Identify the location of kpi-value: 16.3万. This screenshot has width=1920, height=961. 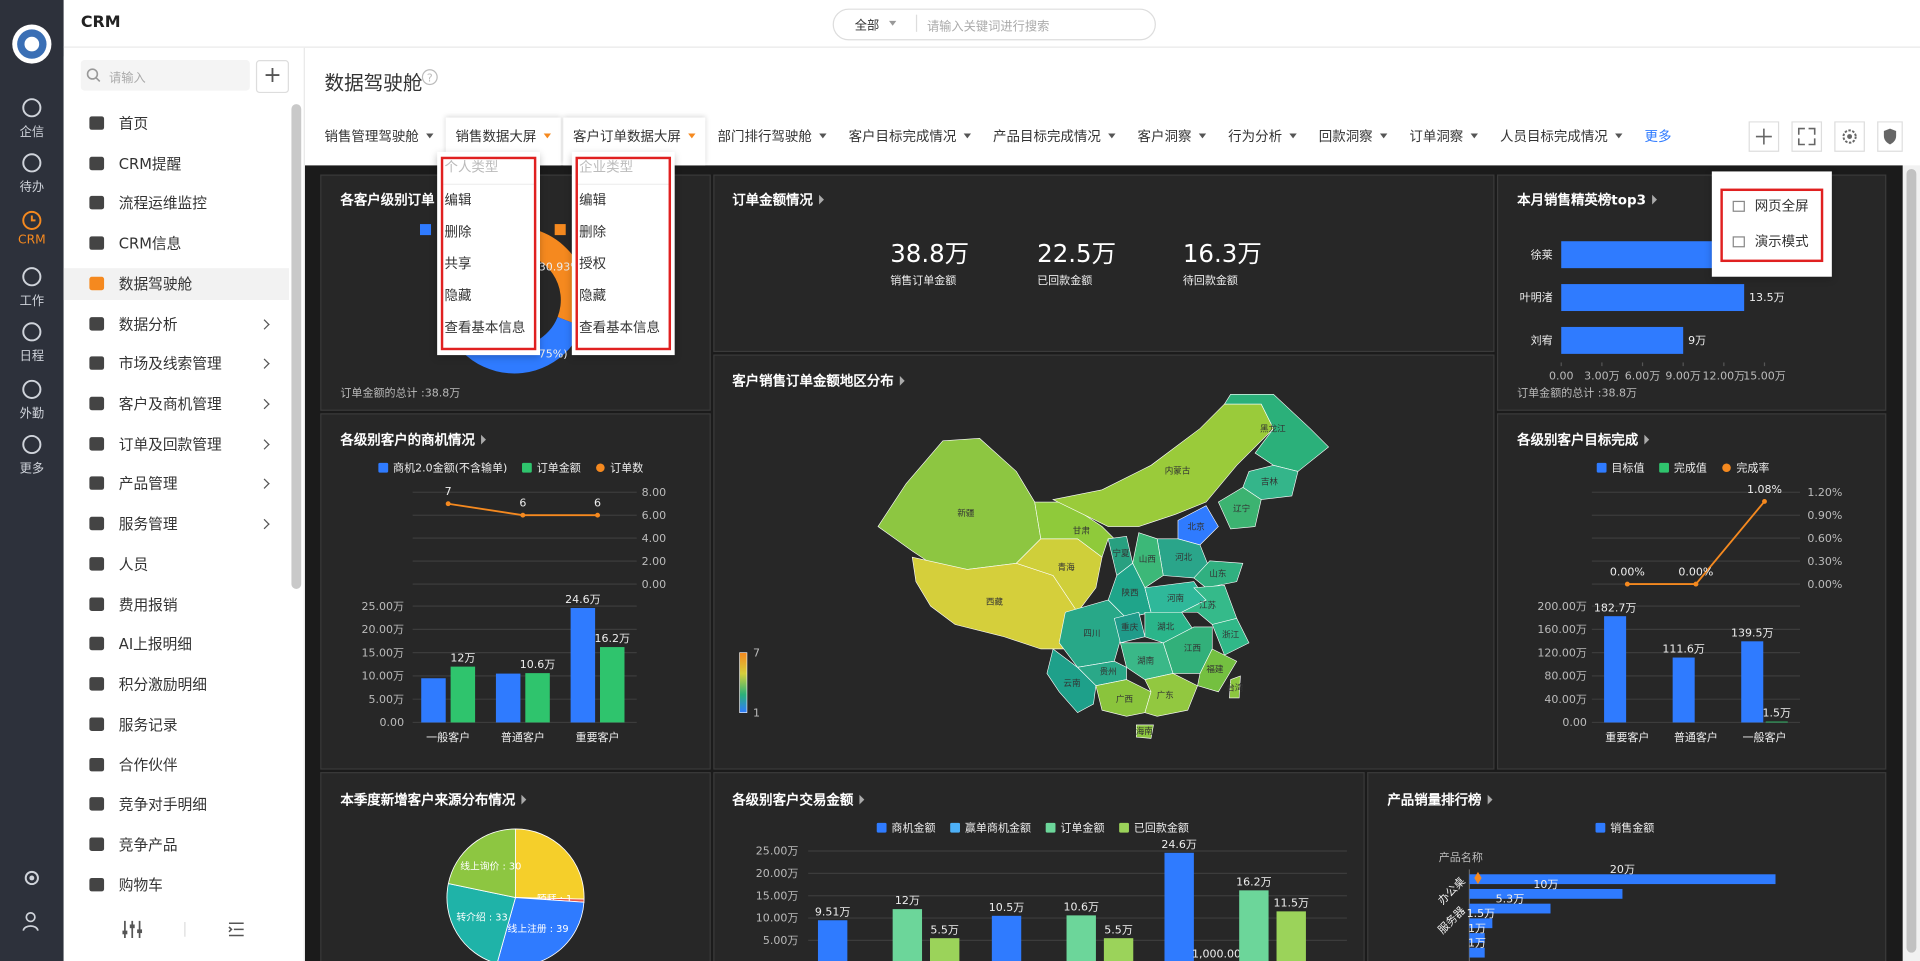
(1222, 253).